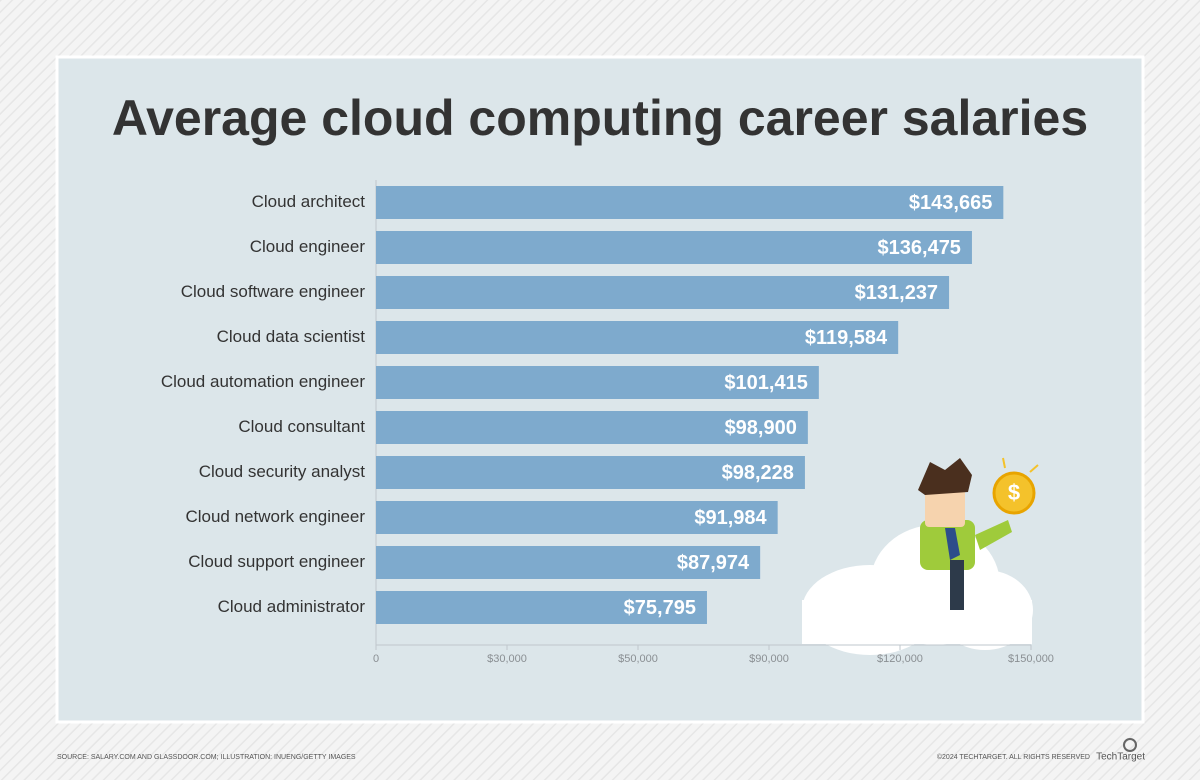 This screenshot has height=780, width=1200. I want to click on y-tick-label: Cloud consultant, so click(301, 426).